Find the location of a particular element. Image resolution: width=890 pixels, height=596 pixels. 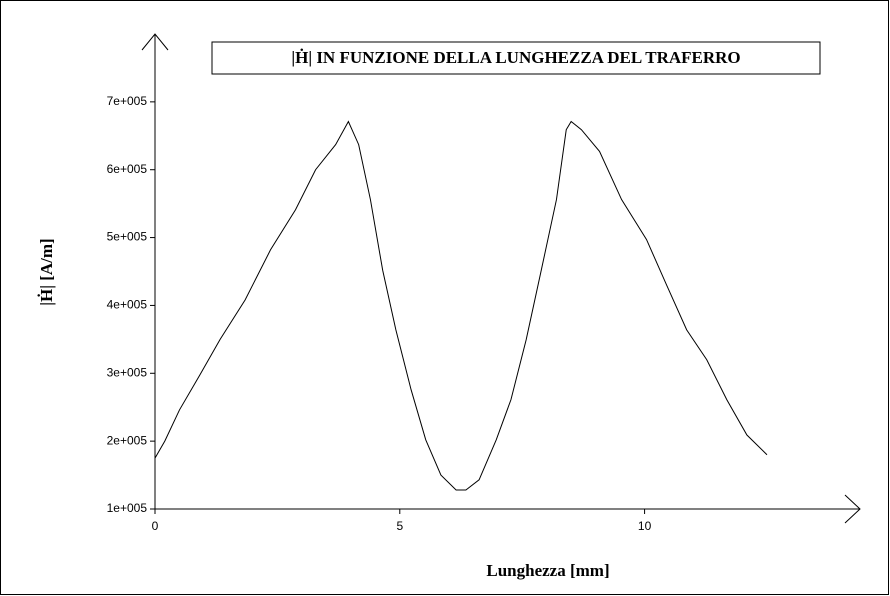

y-tick-label: 3e+005 is located at coordinates (127, 372).